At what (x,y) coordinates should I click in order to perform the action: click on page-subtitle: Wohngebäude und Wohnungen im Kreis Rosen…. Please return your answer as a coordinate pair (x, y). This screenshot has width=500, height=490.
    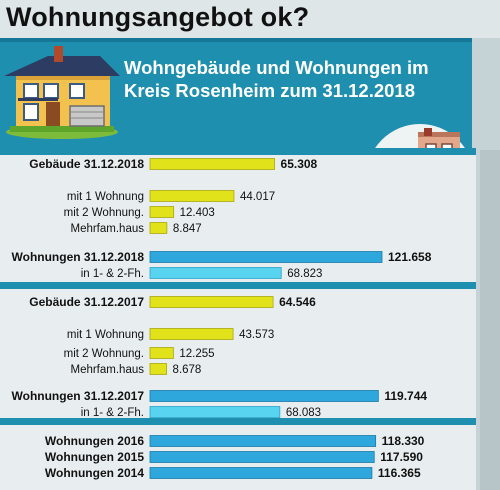
    Looking at the image, I should click on (276, 79).